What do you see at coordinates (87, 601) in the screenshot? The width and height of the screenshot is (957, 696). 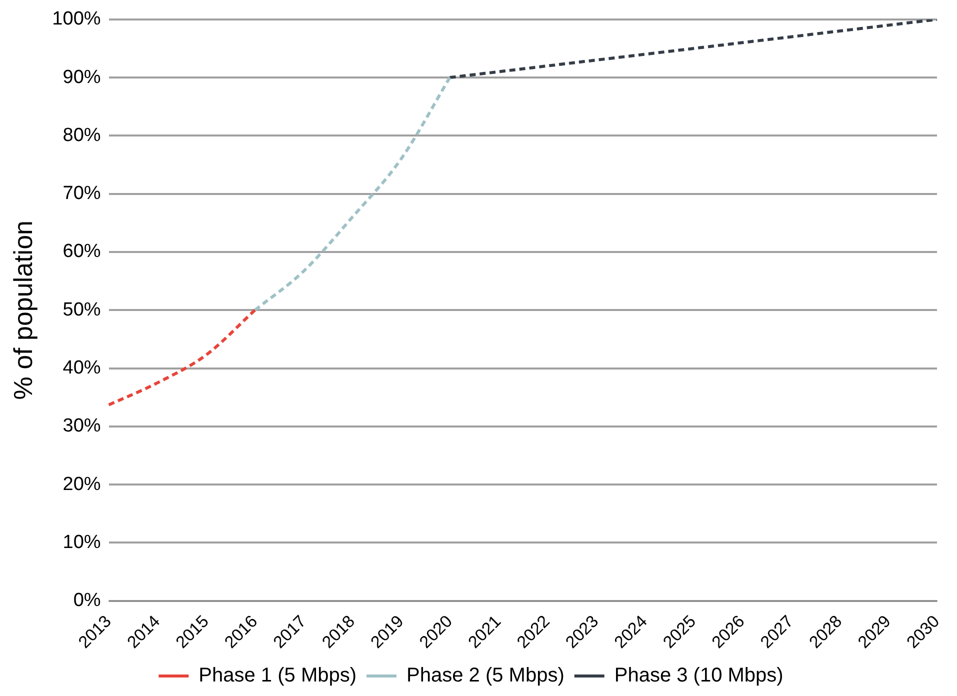 I see `y-tick-label: 0%` at bounding box center [87, 601].